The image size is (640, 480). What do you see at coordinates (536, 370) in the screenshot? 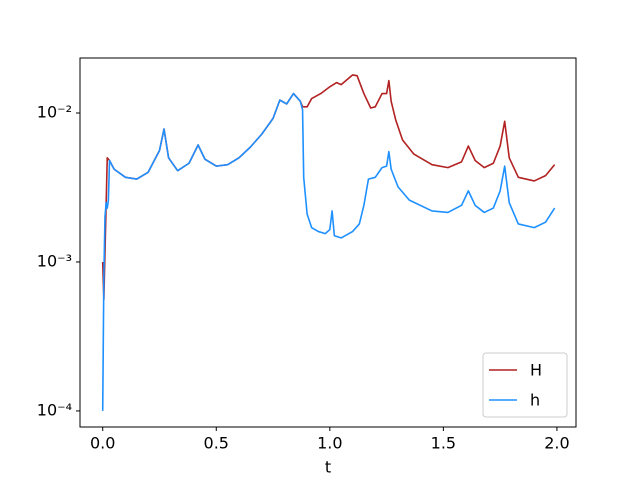
I see `legend-label: H` at bounding box center [536, 370].